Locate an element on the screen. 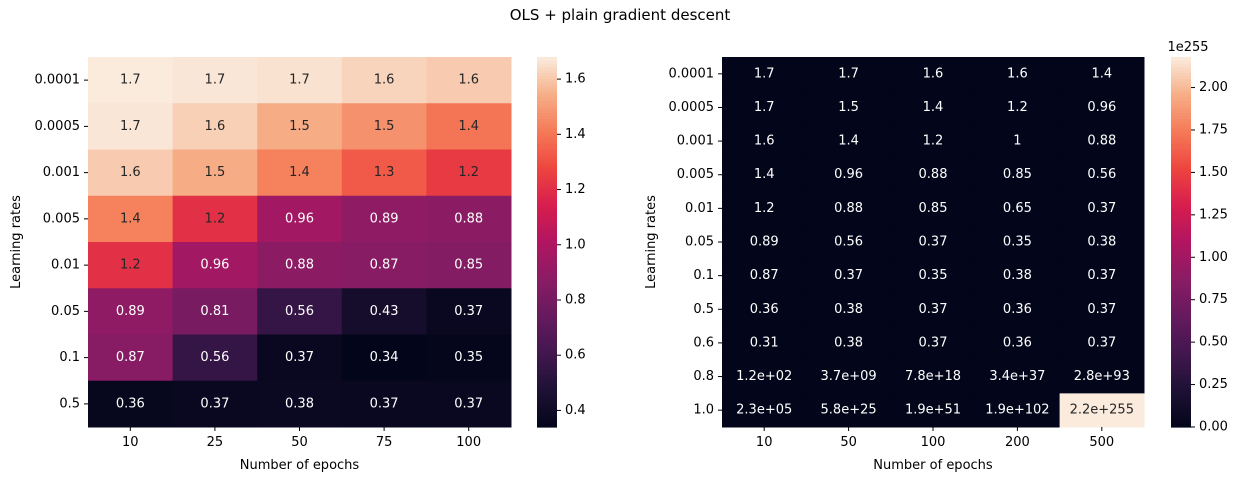 The width and height of the screenshot is (1240, 480). x-tick-label: 100 is located at coordinates (933, 442).